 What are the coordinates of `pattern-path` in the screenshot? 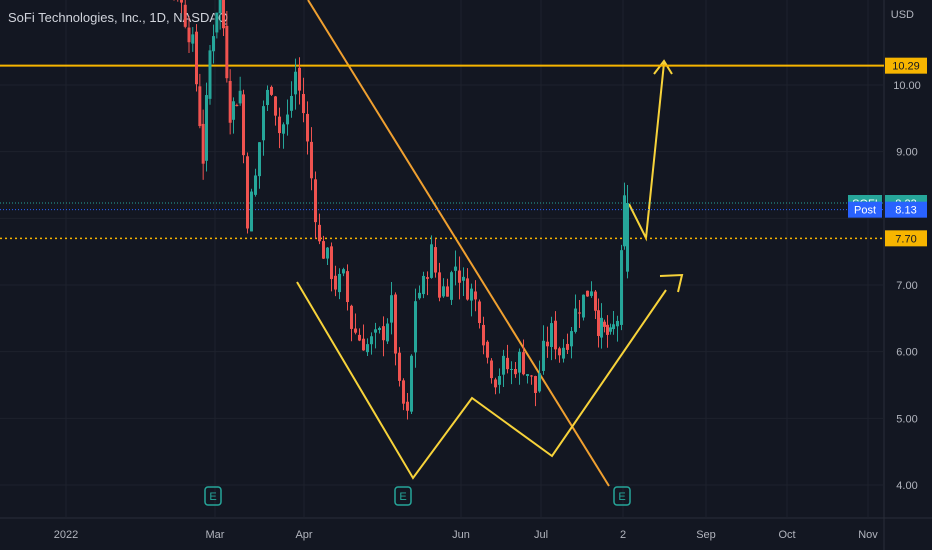 It's located at (481, 380).